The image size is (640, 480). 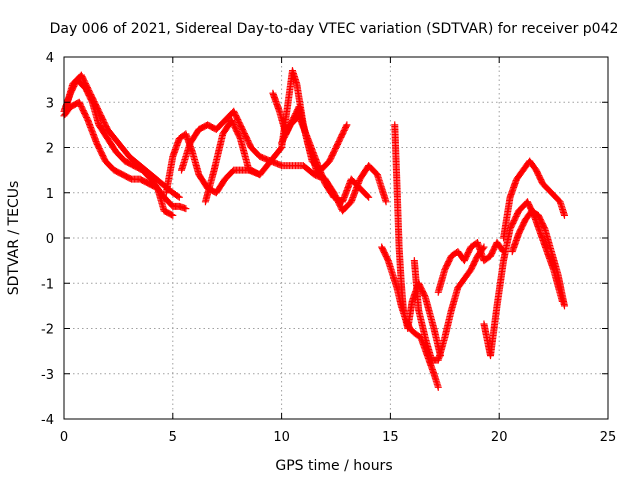 I want to click on x-tick-label: 5, so click(x=173, y=437).